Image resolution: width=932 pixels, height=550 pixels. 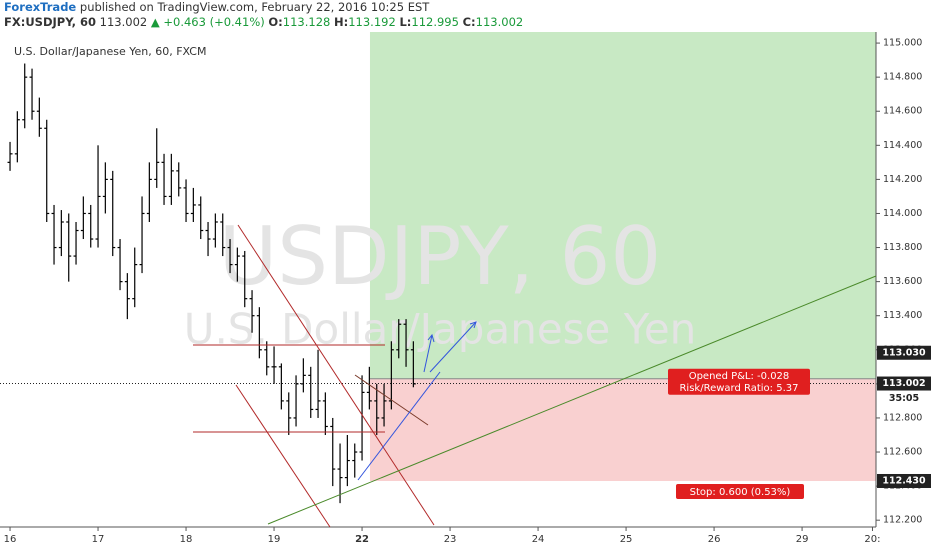 What do you see at coordinates (405, 22) in the screenshot?
I see `l-label: L:` at bounding box center [405, 22].